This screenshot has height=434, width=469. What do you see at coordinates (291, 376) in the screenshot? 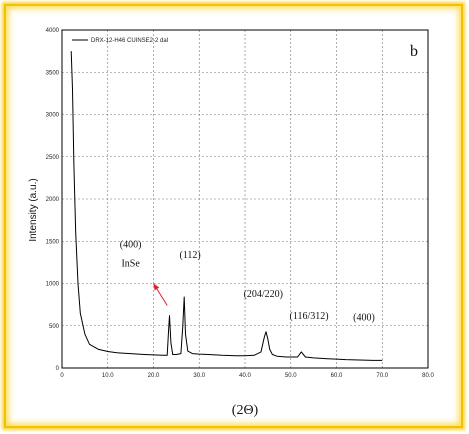
I see `x-tick-label: 50.0` at bounding box center [291, 376].